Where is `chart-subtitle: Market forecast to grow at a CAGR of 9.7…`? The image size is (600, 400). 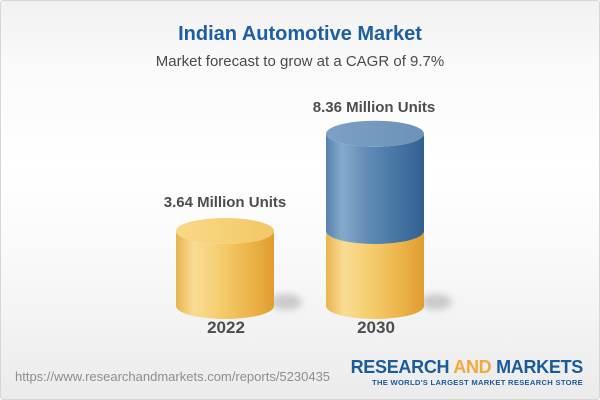
chart-subtitle: Market forecast to grow at a CAGR of 9.7… is located at coordinates (300, 61).